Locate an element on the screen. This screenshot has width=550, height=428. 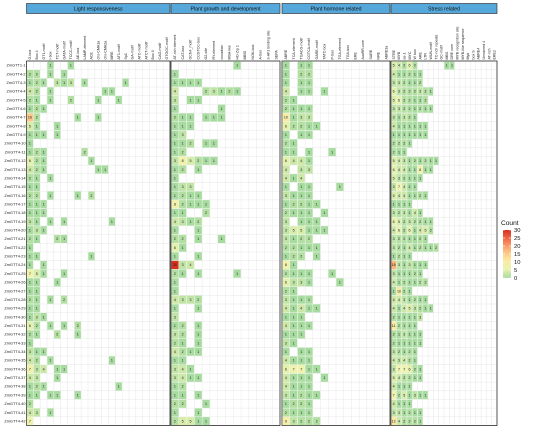
cell-value: 5 is located at coordinates (301, 231).